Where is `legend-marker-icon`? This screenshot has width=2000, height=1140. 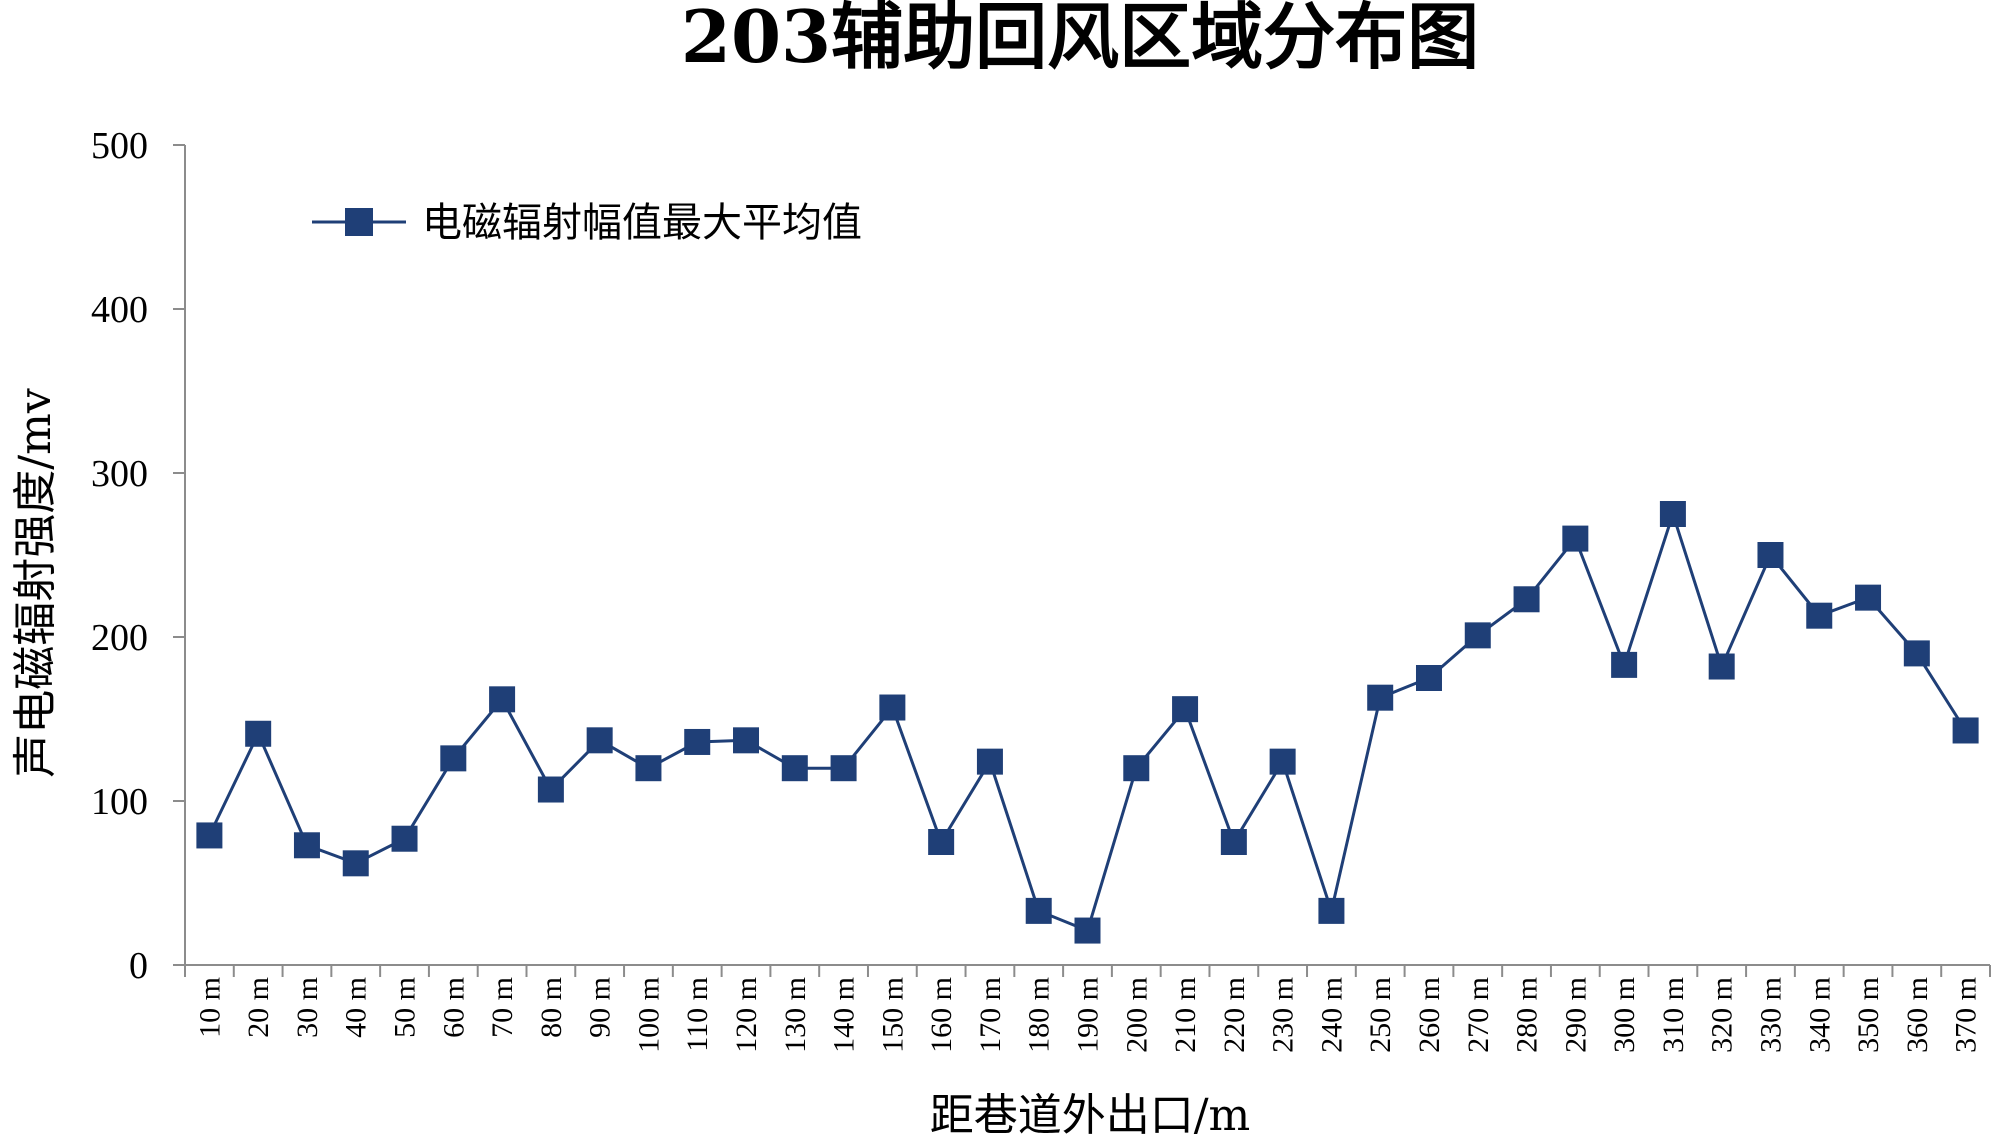
legend-marker-icon is located at coordinates (359, 222).